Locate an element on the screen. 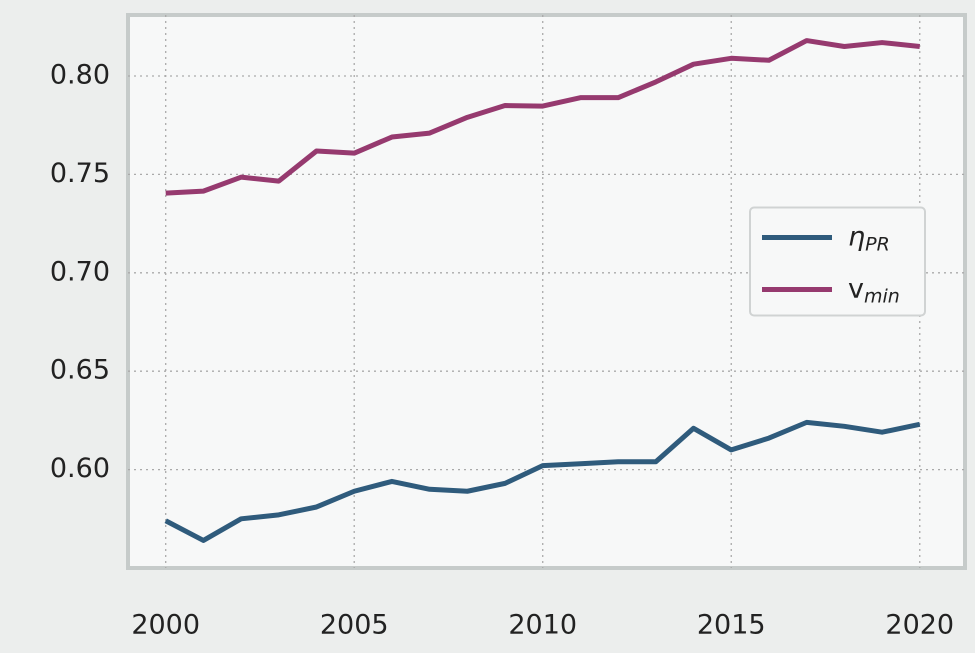  legend-label: vmin is located at coordinates (874, 290).